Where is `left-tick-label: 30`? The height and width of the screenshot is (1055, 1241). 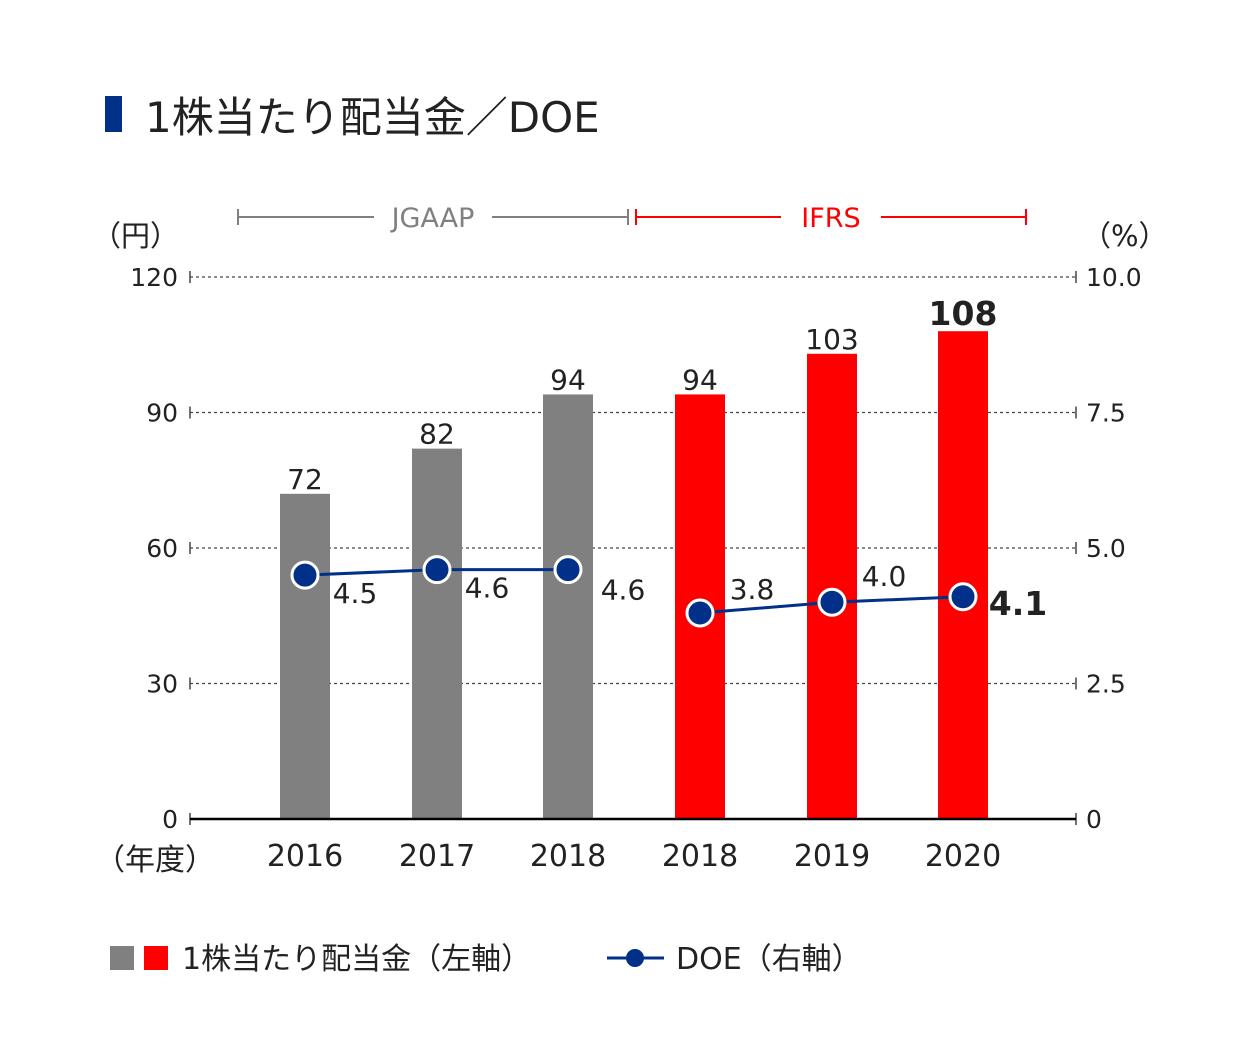
left-tick-label: 30 is located at coordinates (162, 684).